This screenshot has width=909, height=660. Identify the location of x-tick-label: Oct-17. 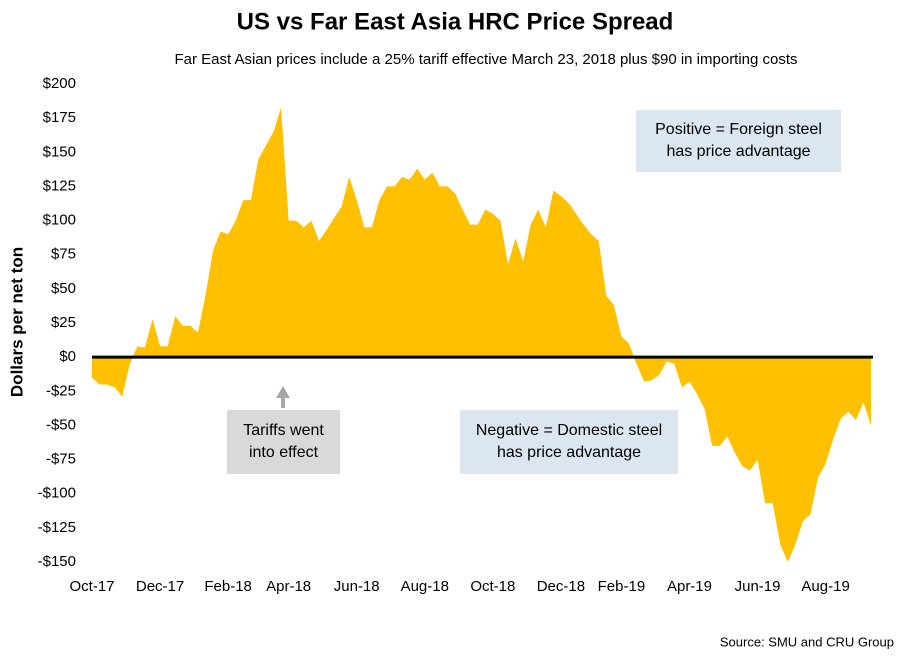
(91, 586).